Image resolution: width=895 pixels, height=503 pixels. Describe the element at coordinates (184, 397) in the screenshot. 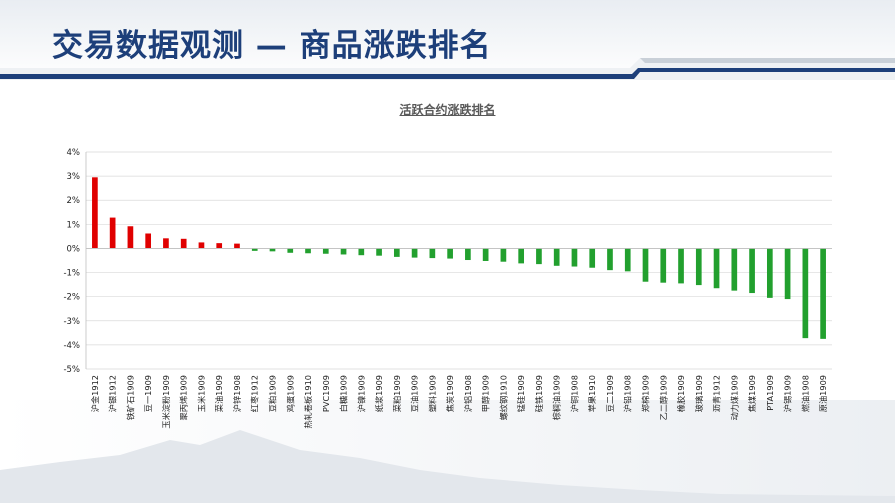

I see `x-tick-label: 聚丙烯1909` at that location.